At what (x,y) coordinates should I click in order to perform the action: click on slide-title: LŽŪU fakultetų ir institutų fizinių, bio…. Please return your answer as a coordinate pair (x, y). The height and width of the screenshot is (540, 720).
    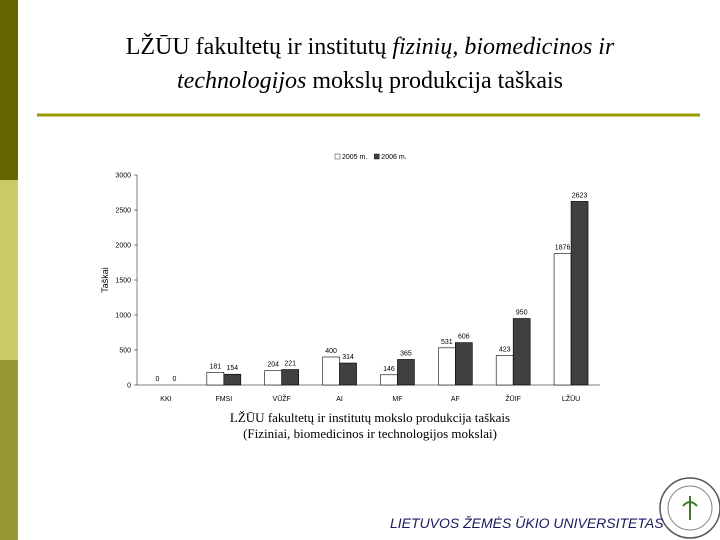
    Looking at the image, I should click on (370, 64).